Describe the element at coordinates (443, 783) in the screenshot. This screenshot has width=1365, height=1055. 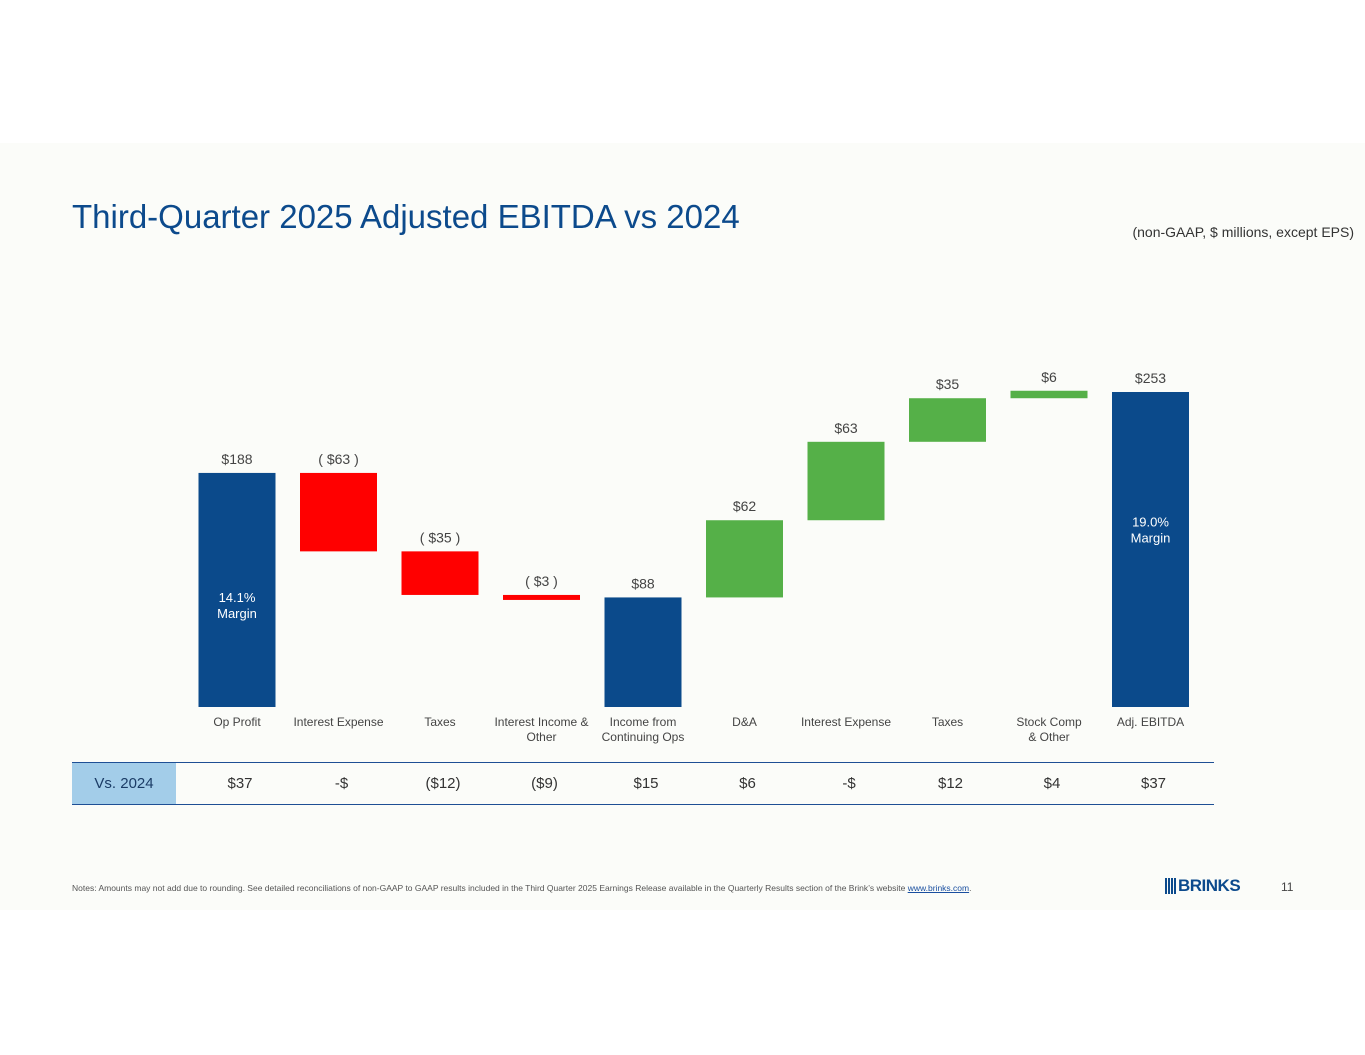
I see `vs-2024-cell-3: ($12)` at that location.